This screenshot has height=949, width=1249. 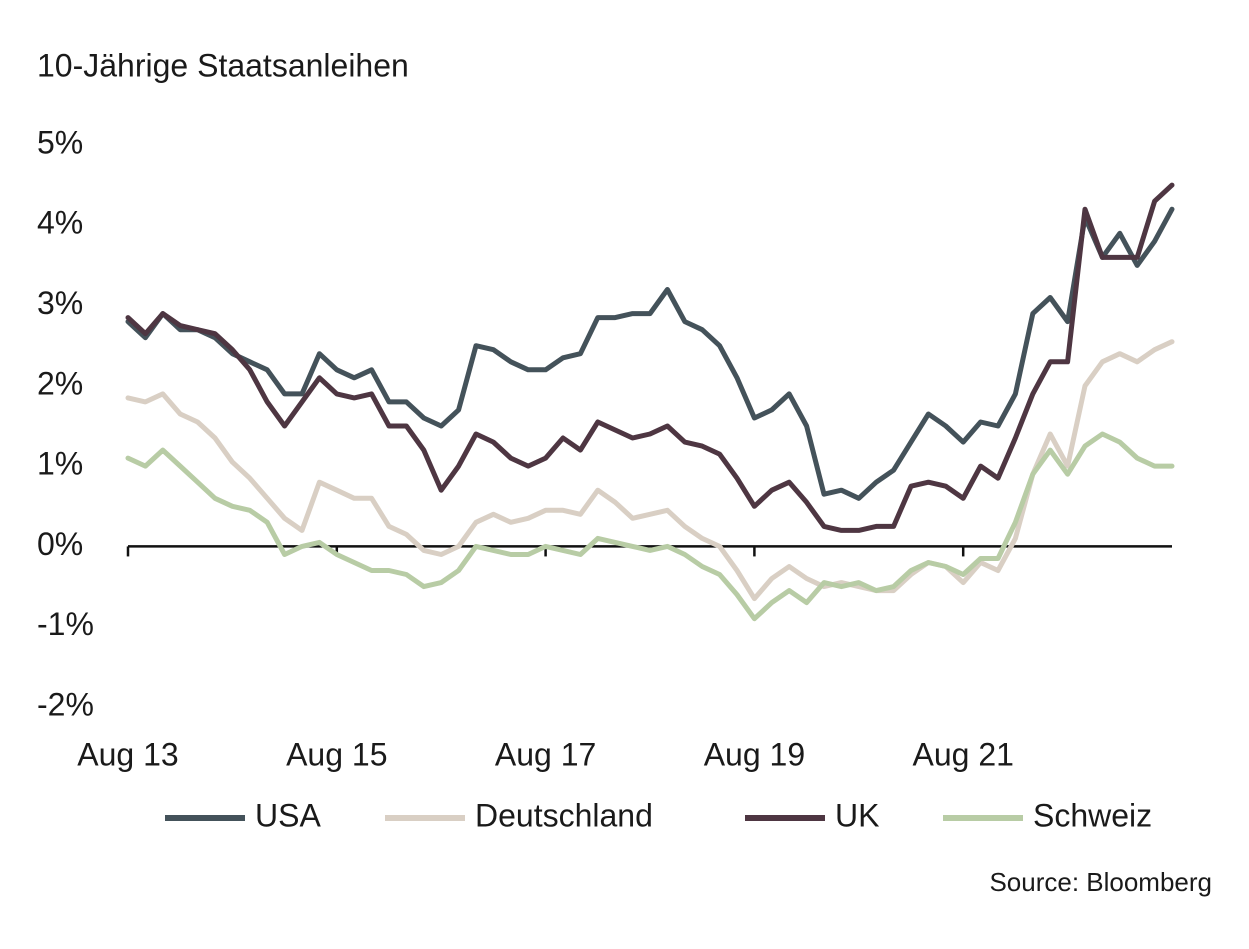 What do you see at coordinates (962, 754) in the screenshot?
I see `x-tick-label: Aug 21` at bounding box center [962, 754].